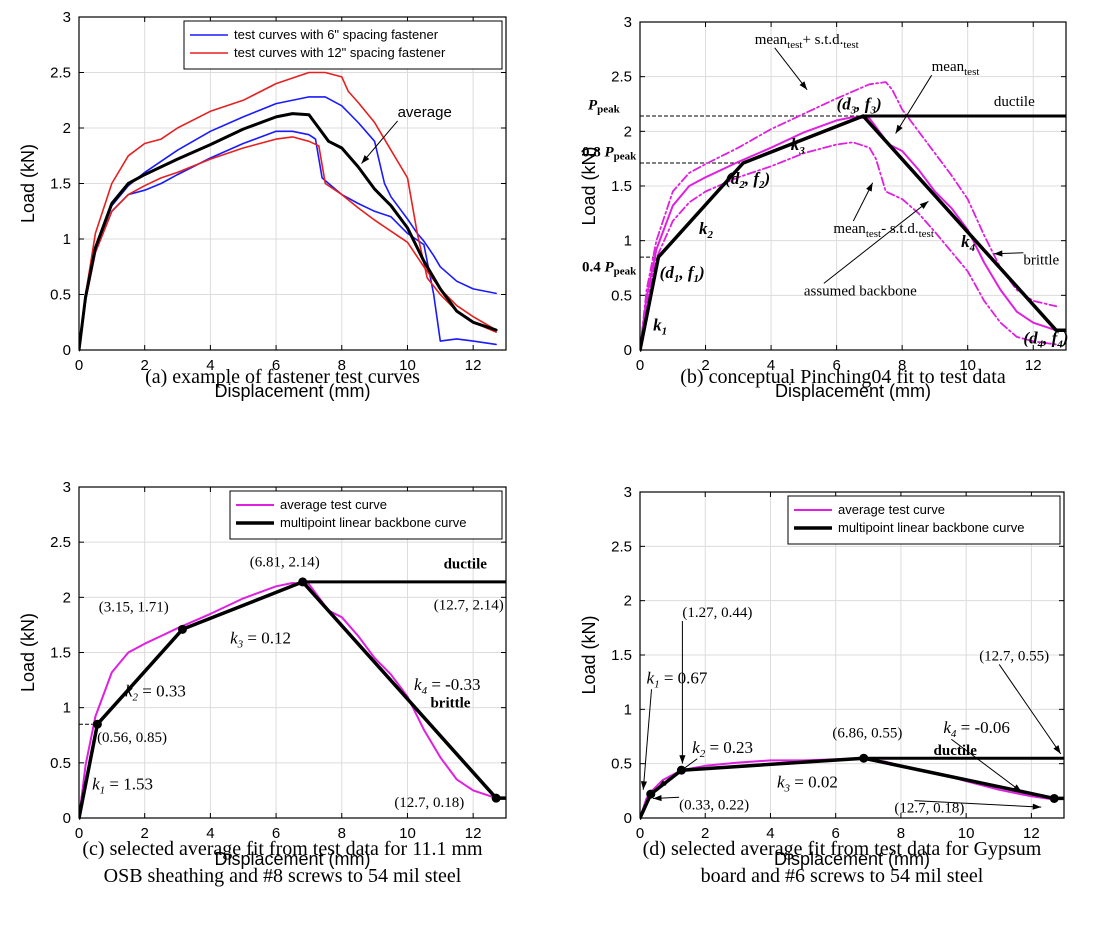 The width and height of the screenshot is (1110, 951). I want to click on annotation: average, so click(425, 112).